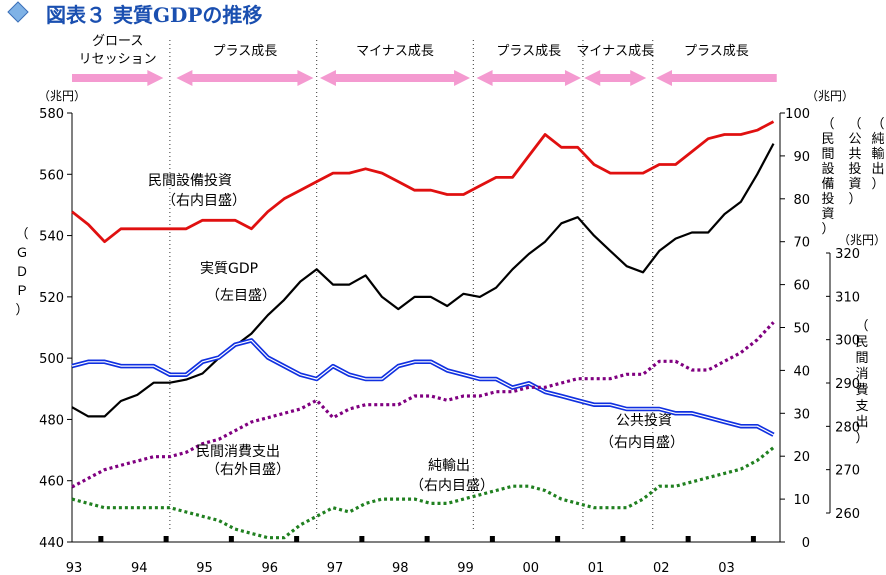 Image resolution: width=886 pixels, height=575 pixels. What do you see at coordinates (801, 286) in the screenshot?
I see `right-inner-tick-label: 60` at bounding box center [801, 286].